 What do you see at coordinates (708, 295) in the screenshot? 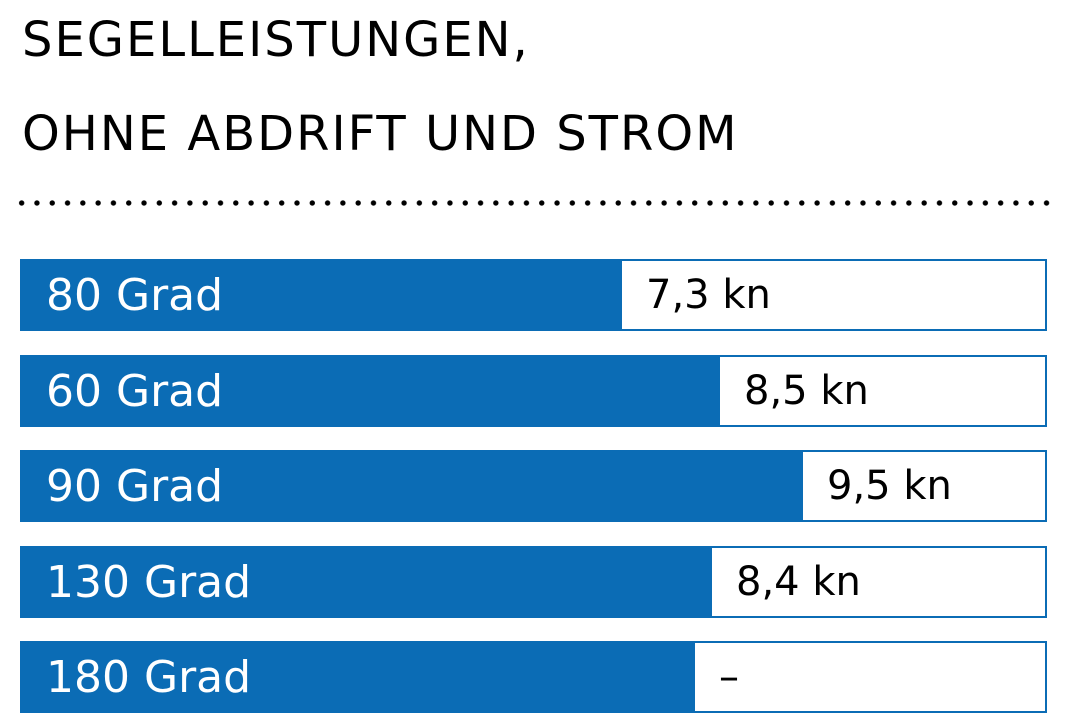
I see `bar-value-label: 7,3 kn` at bounding box center [708, 295].